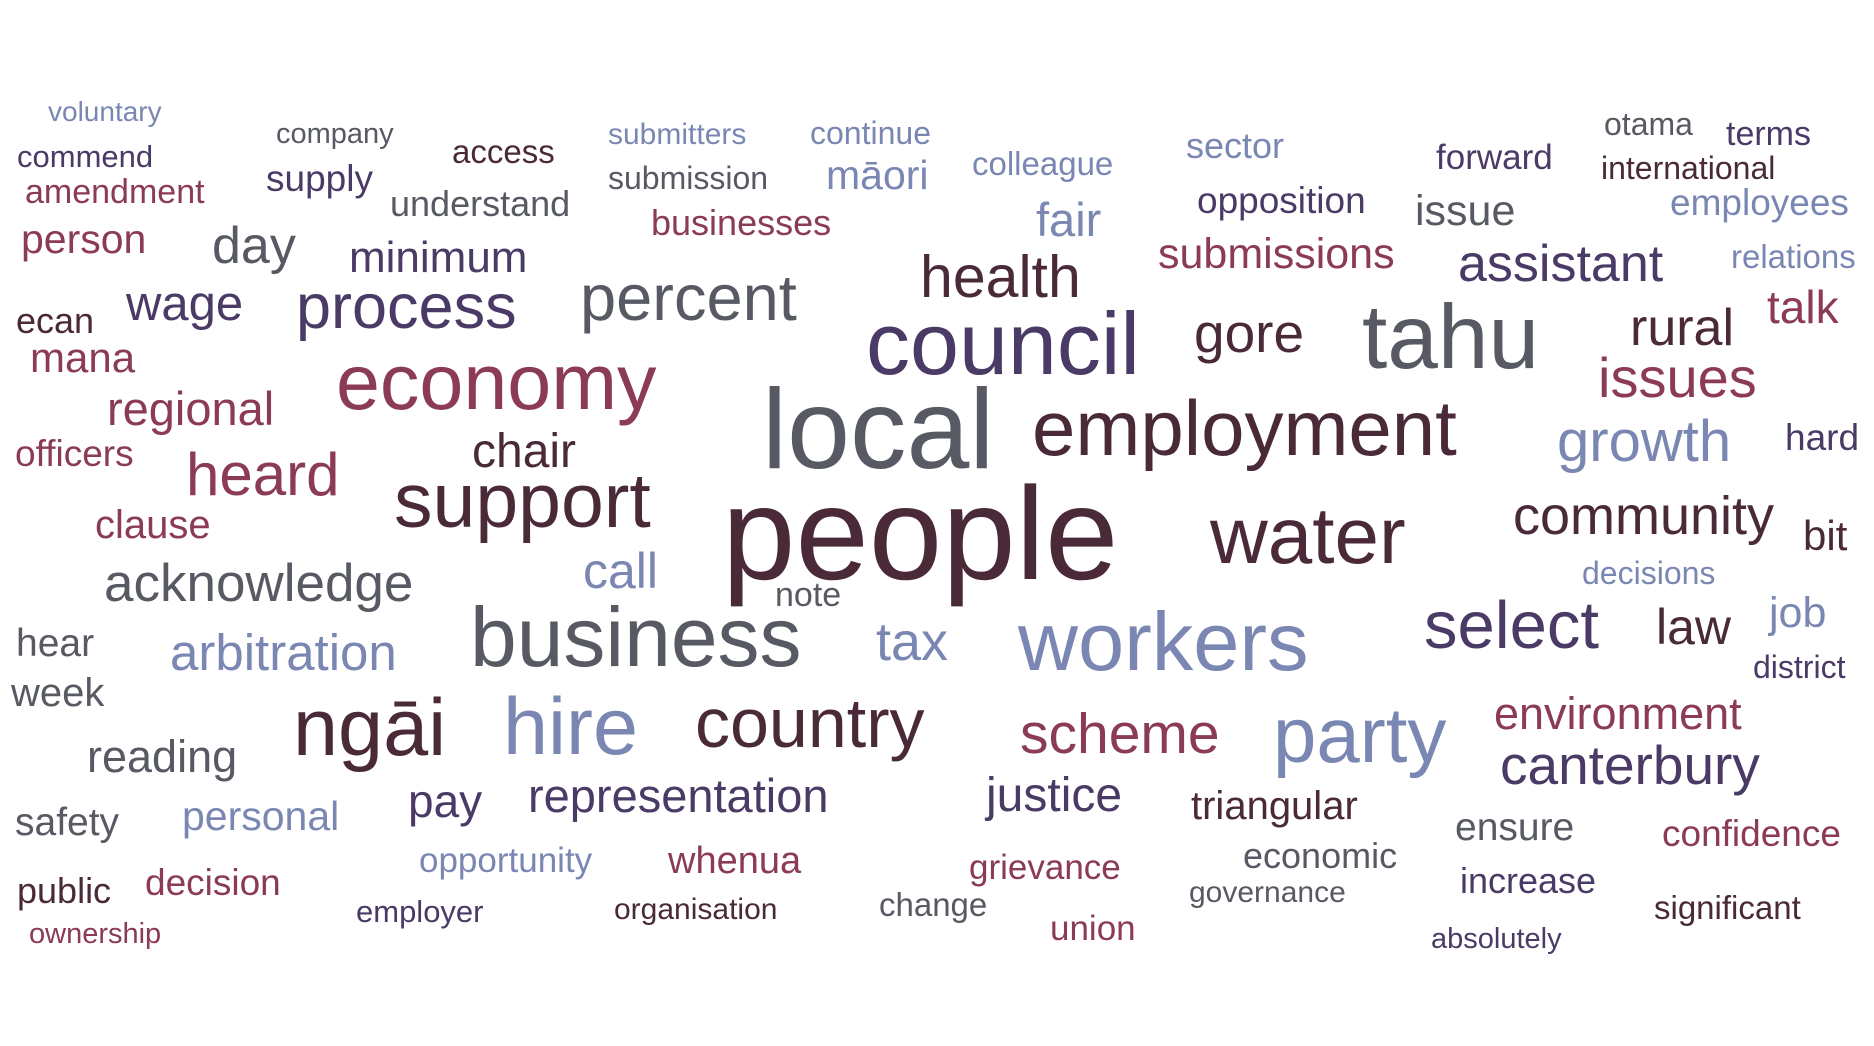  What do you see at coordinates (319, 178) in the screenshot?
I see `word: supply` at bounding box center [319, 178].